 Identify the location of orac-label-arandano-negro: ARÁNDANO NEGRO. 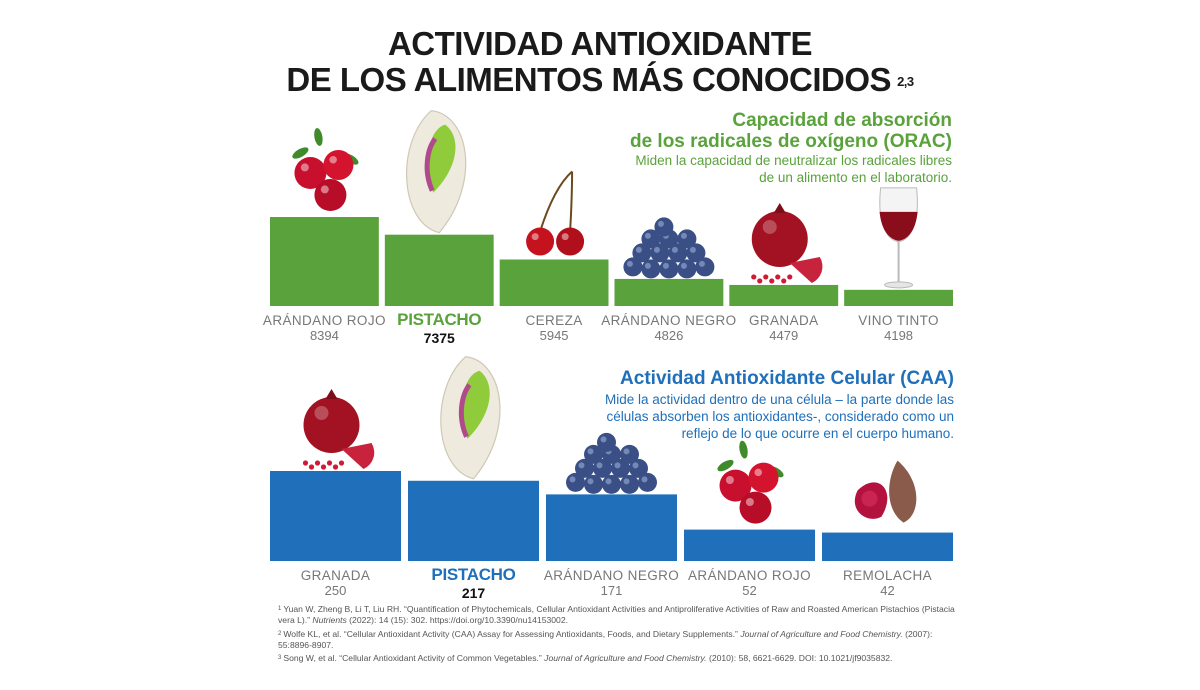
(668, 320).